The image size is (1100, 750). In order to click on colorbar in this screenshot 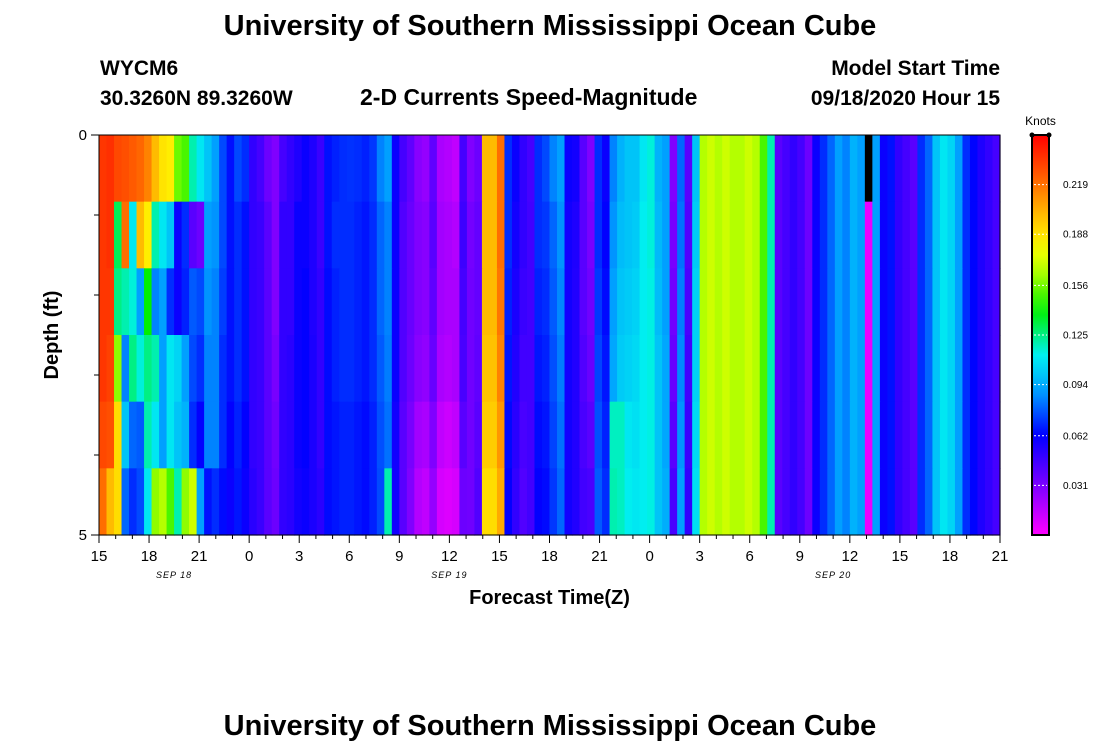, I will do `click(1040, 335)`.